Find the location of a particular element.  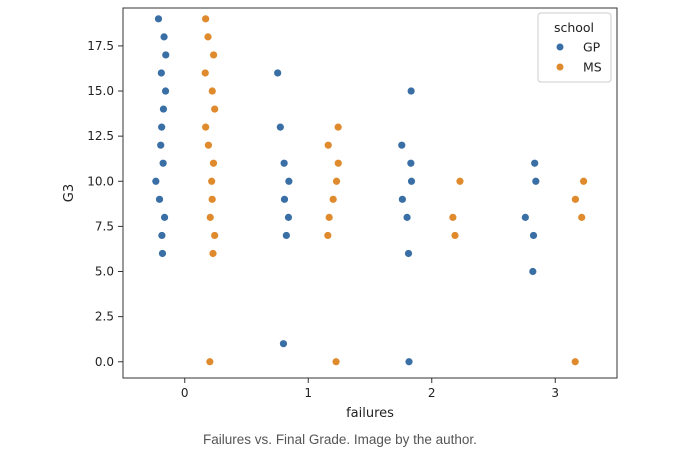

legend-label-gp: GP is located at coordinates (592, 47).